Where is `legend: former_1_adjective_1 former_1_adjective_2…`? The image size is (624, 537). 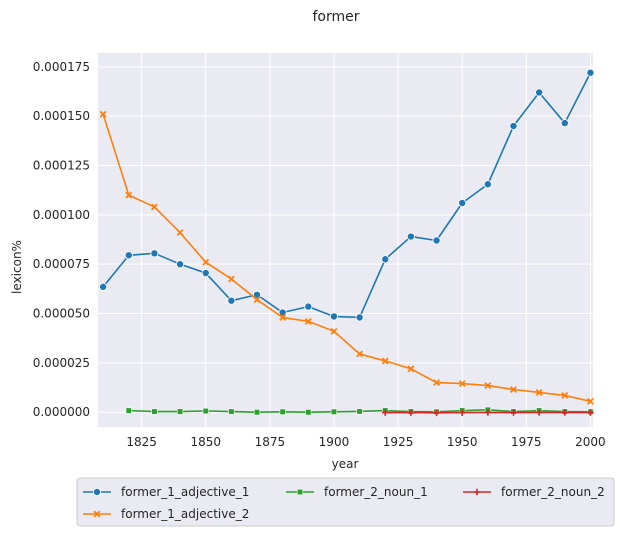 legend: former_1_adjective_1 former_1_adjective_2… is located at coordinates (345, 502).